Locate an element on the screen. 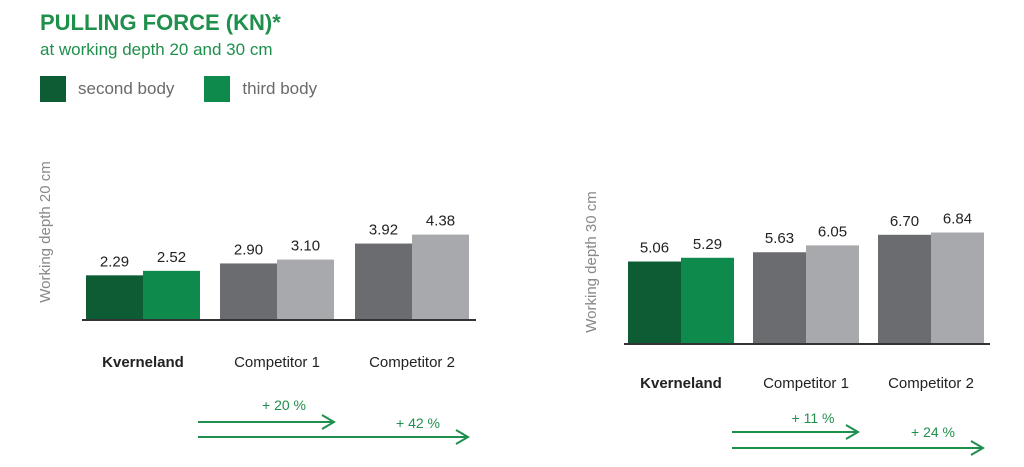 The image size is (1024, 467). chart-subtitle: at working depth 20 and 30 cm is located at coordinates (156, 49).